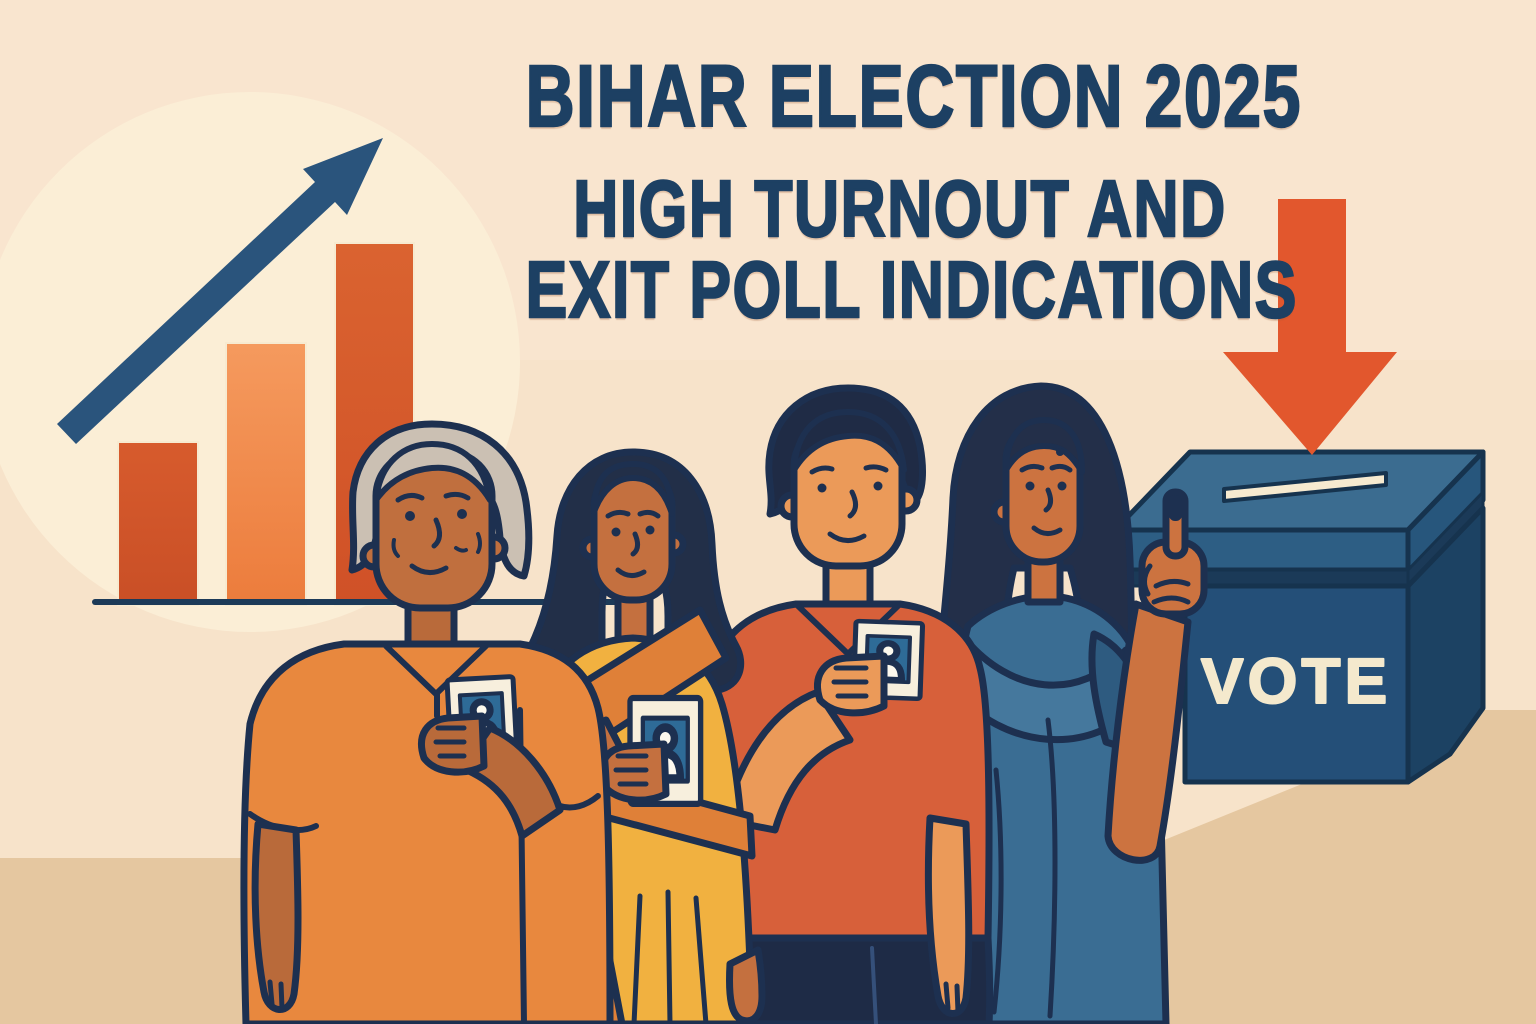  What do you see at coordinates (1310, 327) in the screenshot?
I see `down-arrow-icon` at bounding box center [1310, 327].